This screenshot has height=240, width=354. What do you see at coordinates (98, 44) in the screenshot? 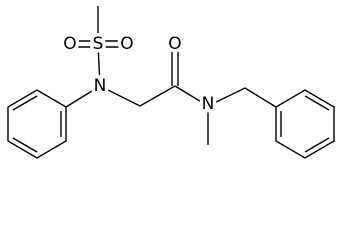
I see `atom-label: S` at bounding box center [98, 44].